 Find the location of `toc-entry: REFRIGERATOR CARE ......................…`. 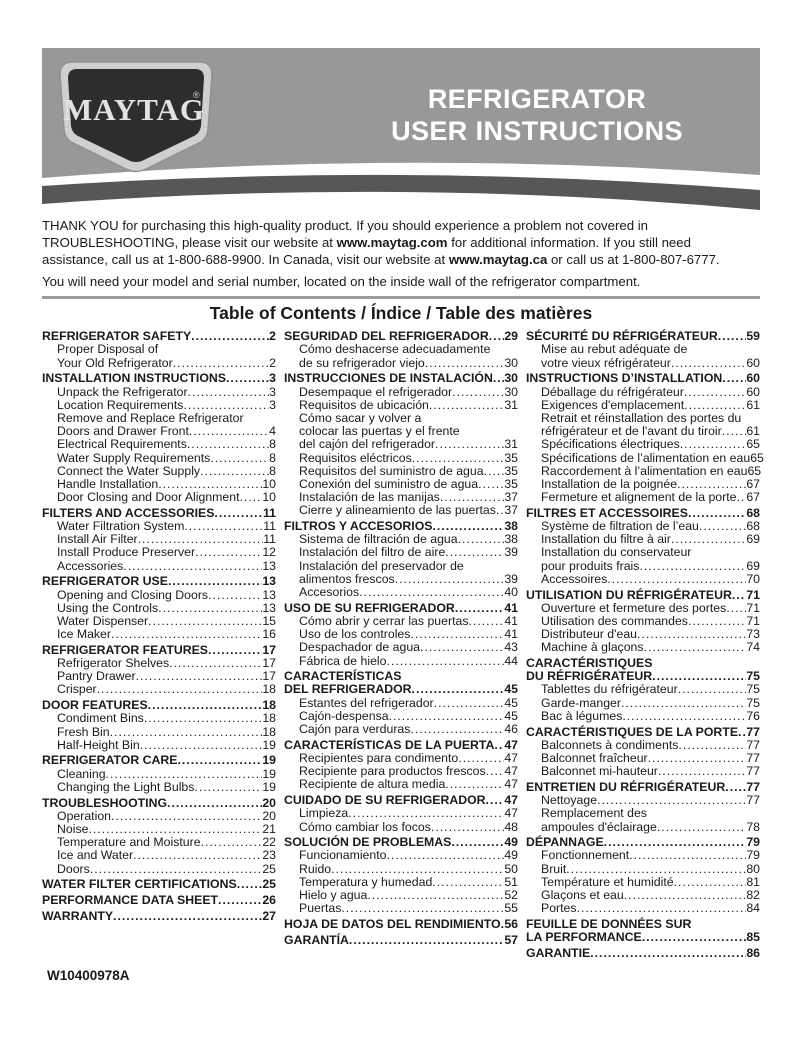

toc-entry: REFRIGERATOR CARE ......................… is located at coordinates (159, 760).